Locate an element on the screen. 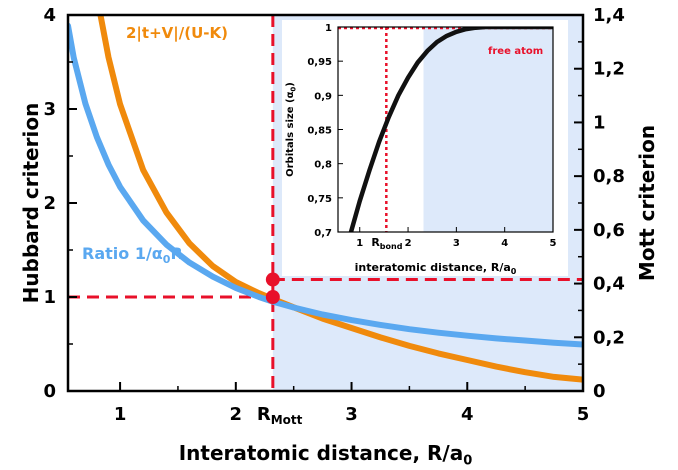  y-axis-right-label: Mott criterion is located at coordinates (647, 203).